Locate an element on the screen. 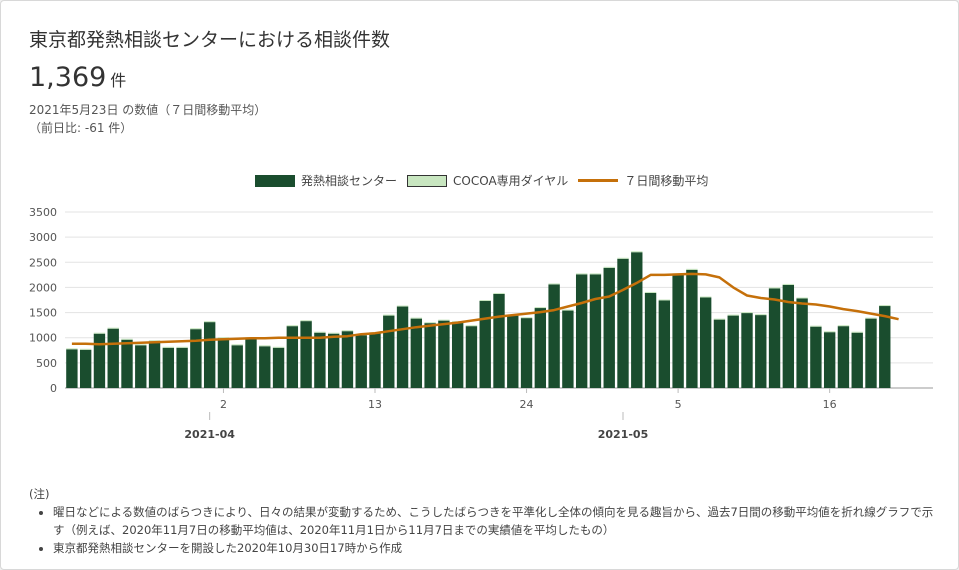 The image size is (959, 570). x-tick-label: 13 is located at coordinates (375, 404).